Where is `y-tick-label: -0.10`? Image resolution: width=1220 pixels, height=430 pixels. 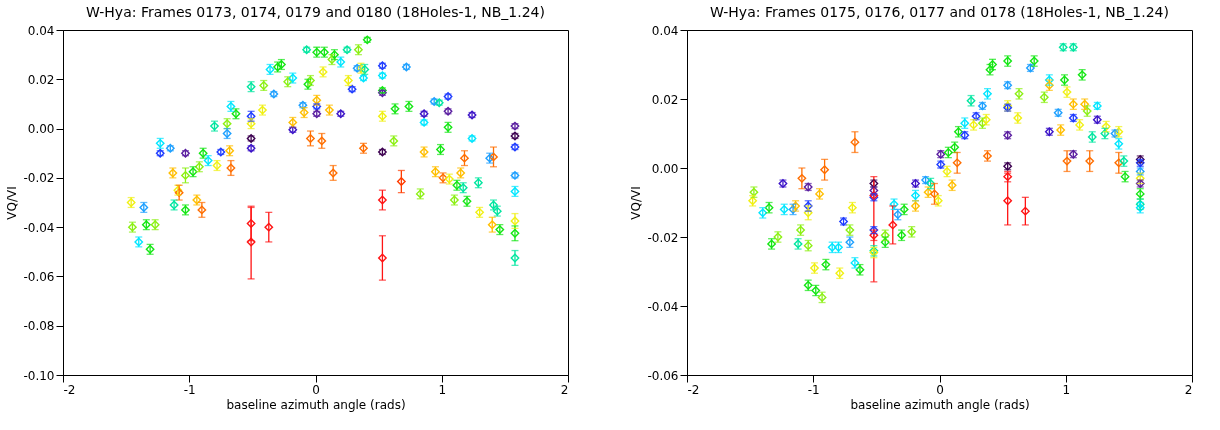 y-tick-label: -0.10 is located at coordinates (39, 375).